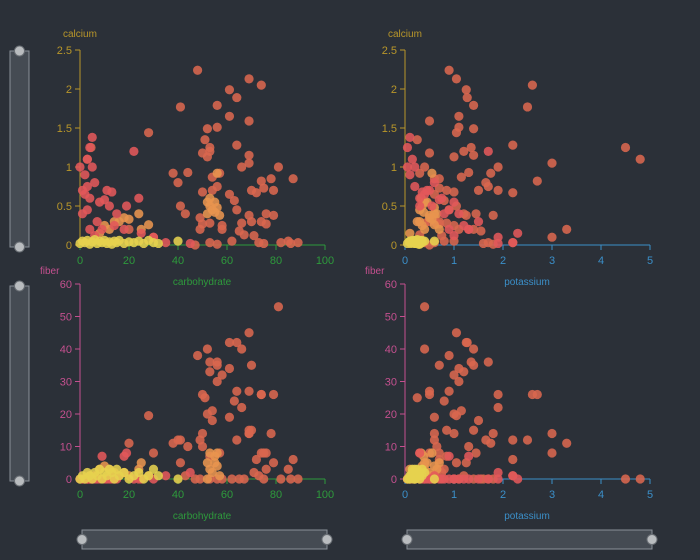  What do you see at coordinates (19, 149) in the screenshot?
I see `calcium-range-slider` at bounding box center [19, 149].